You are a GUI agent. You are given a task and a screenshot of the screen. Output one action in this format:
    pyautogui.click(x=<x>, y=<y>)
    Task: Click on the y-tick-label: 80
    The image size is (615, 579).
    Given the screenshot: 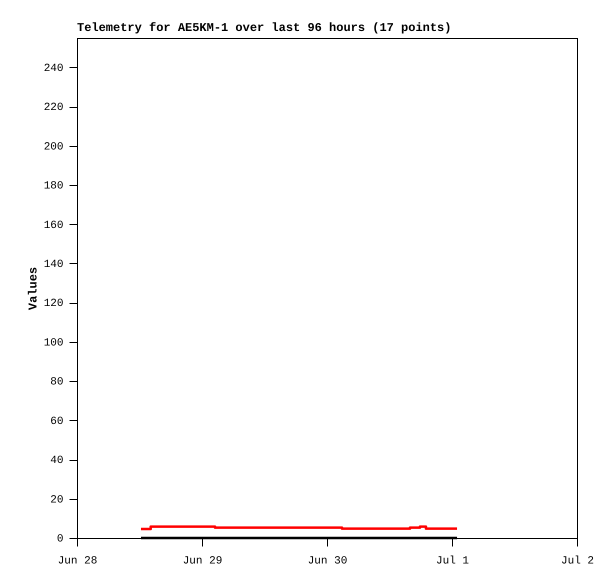 What is the action you would take?
    pyautogui.click(x=57, y=382)
    